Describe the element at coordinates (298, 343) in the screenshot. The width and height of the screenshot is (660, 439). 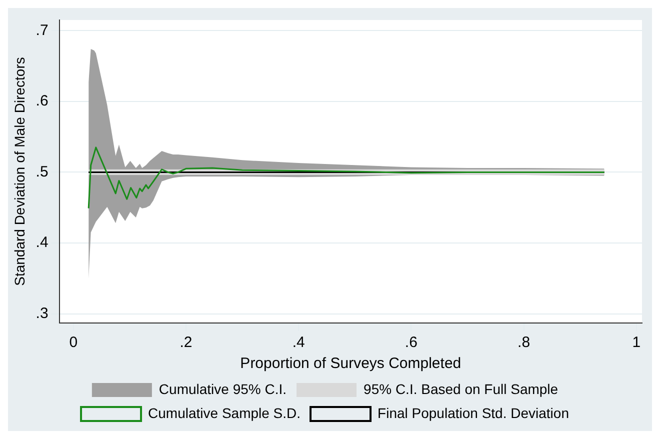
I see `x-tick-label: .4` at that location.